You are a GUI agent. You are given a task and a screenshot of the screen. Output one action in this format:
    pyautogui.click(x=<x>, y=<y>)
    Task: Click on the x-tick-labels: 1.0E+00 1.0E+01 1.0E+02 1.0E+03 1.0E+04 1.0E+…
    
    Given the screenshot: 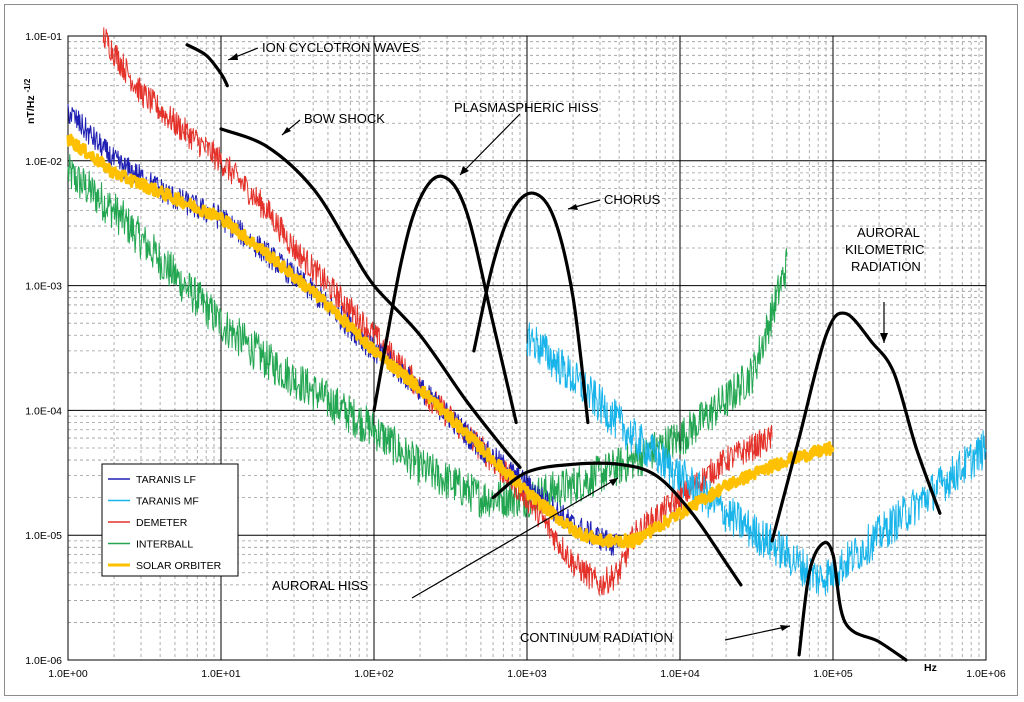 What is the action you would take?
    pyautogui.click(x=527, y=674)
    